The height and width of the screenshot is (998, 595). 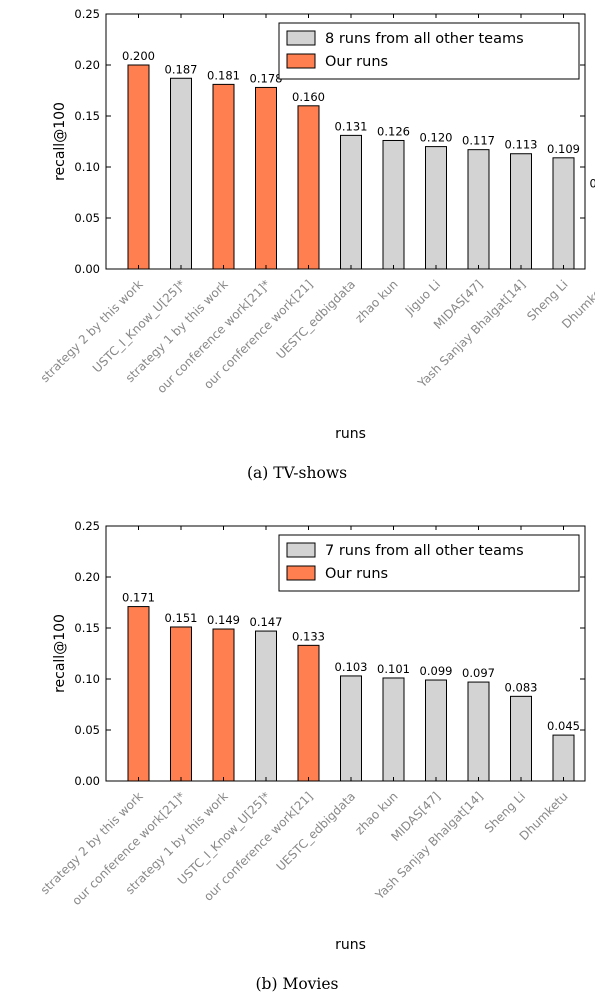 What do you see at coordinates (436, 671) in the screenshot?
I see `bar-value-label: 0.099` at bounding box center [436, 671].